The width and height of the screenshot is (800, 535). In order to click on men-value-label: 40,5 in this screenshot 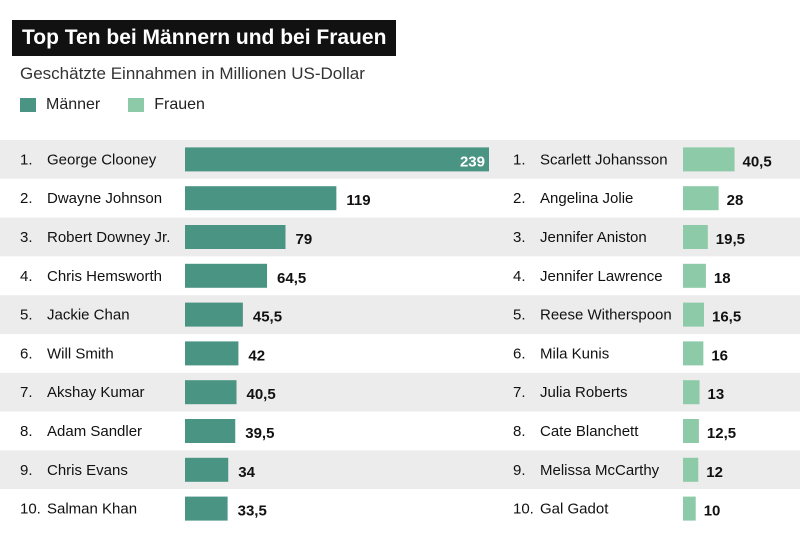, I will do `click(261, 394)`.